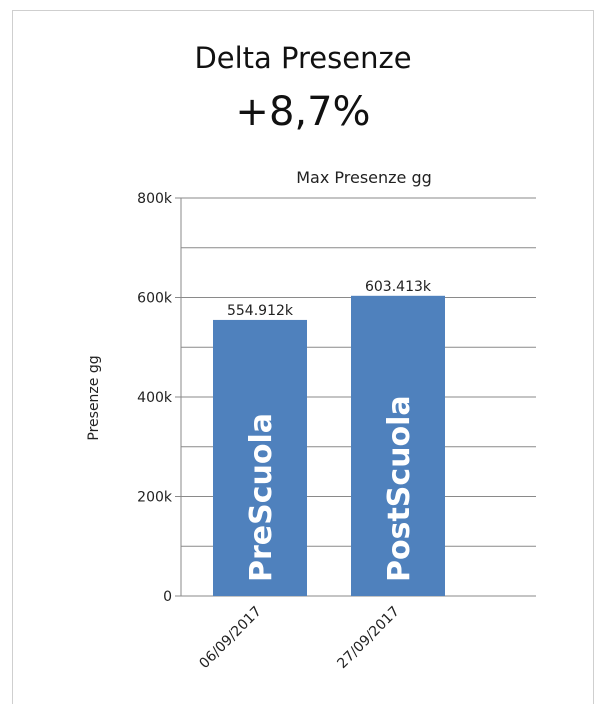 This screenshot has width=596, height=704. What do you see at coordinates (261, 497) in the screenshot?
I see `bar-inner-label: PreScuola` at bounding box center [261, 497].